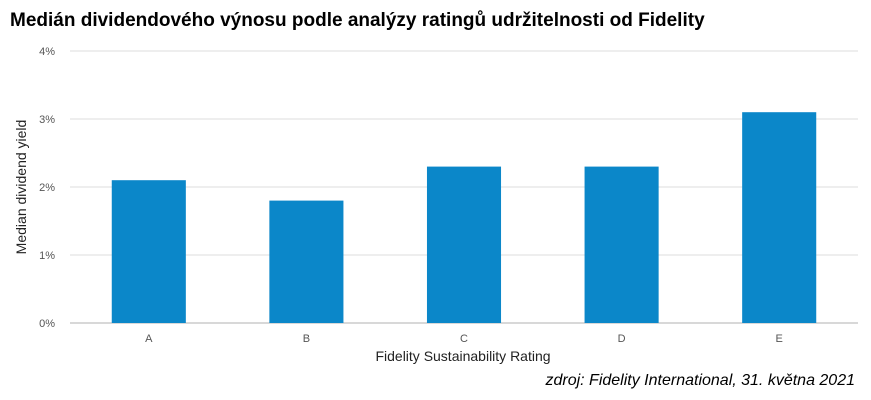 The height and width of the screenshot is (400, 871). I want to click on y-tick-label: 3%, so click(47, 120).